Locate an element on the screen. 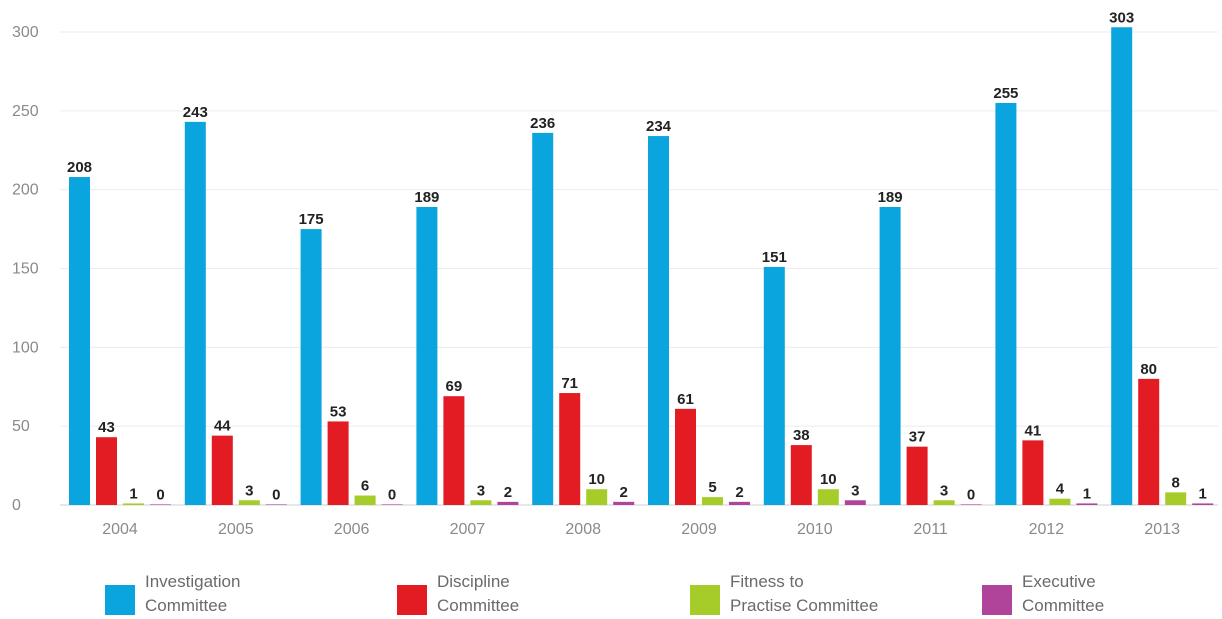 The image size is (1222, 619). legend-swatch-executive is located at coordinates (997, 600).